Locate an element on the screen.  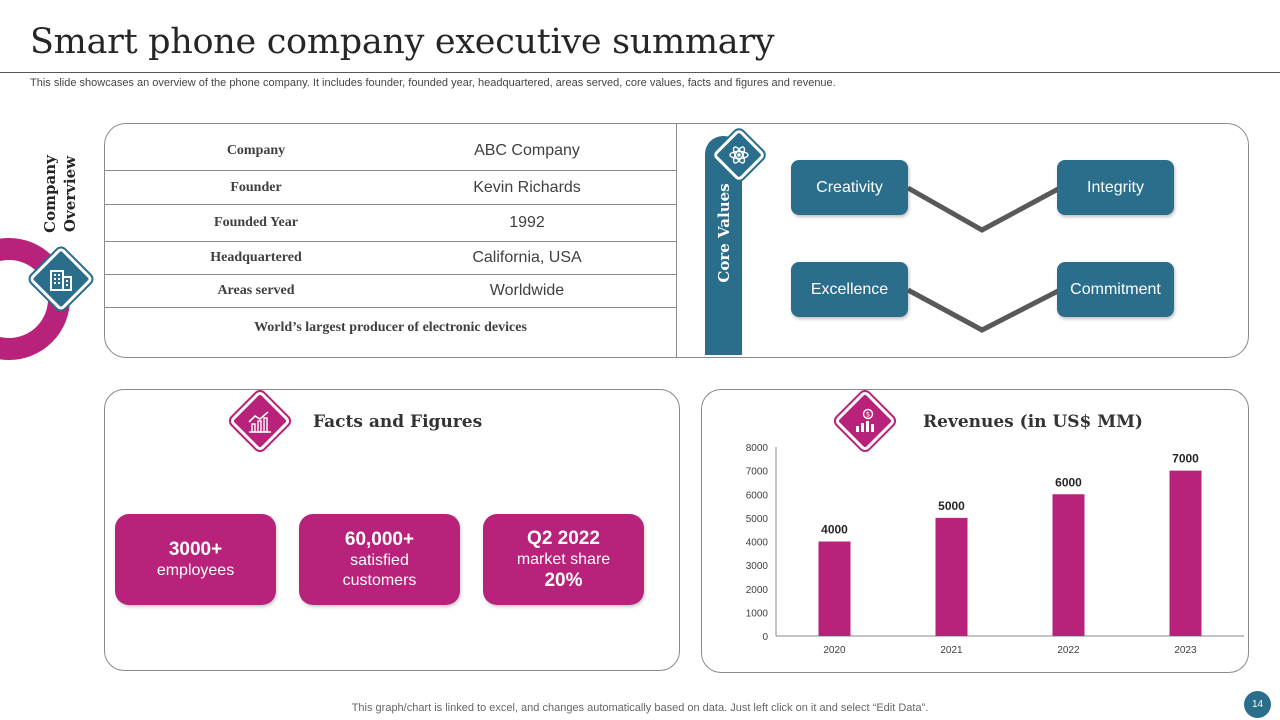
overview-row-areas-served: Areas served Worldwide is located at coordinates (390, 291).